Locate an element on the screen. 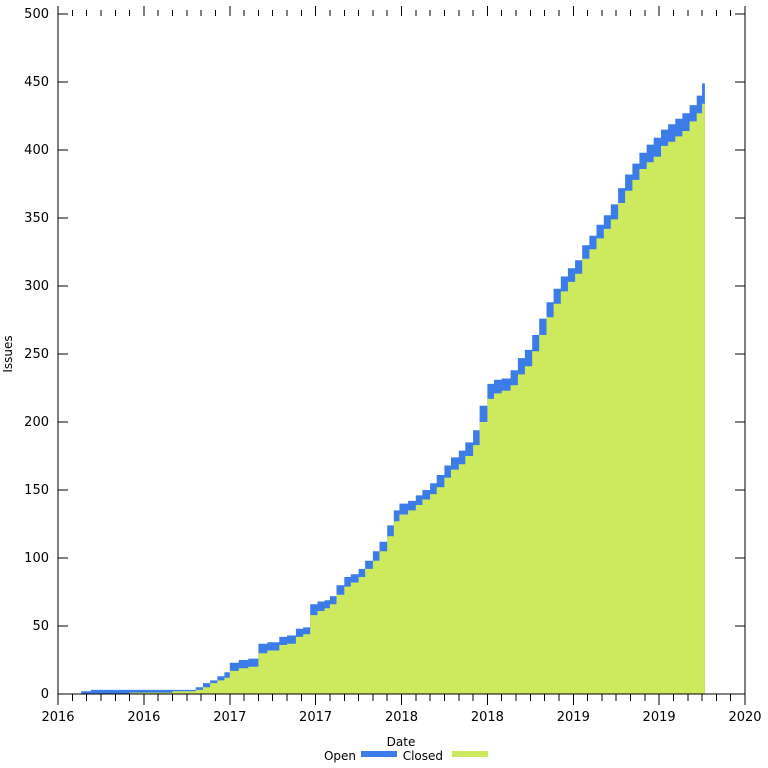 The height and width of the screenshot is (768, 768). y-tick-label: 500 is located at coordinates (36, 14).